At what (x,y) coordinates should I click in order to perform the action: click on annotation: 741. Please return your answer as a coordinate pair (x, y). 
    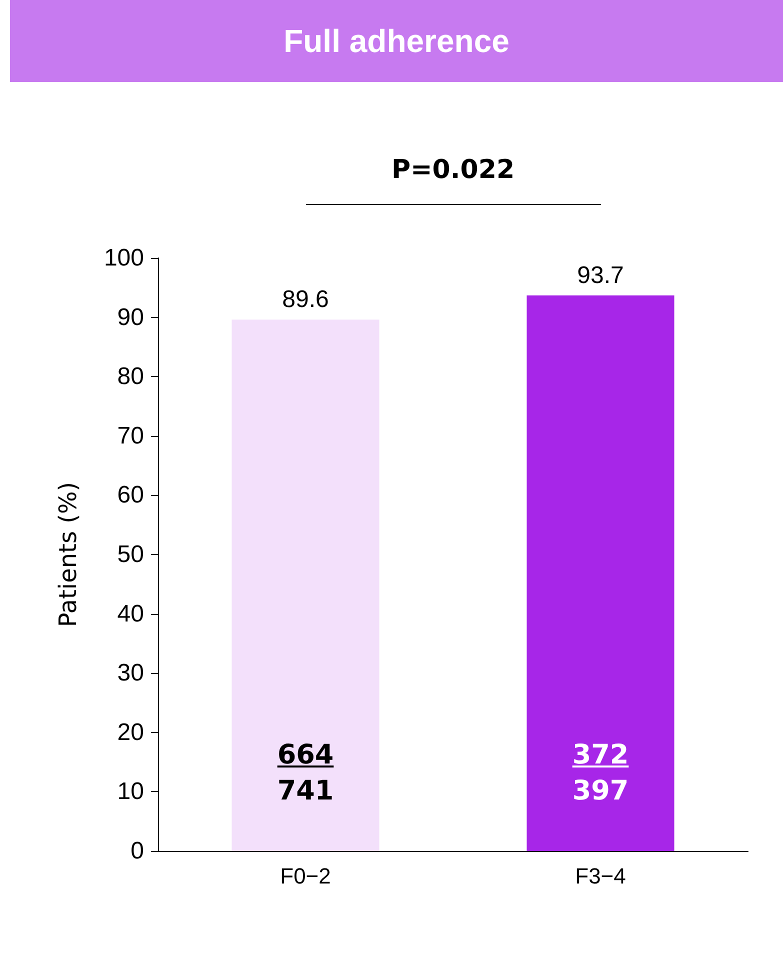
    Looking at the image, I should click on (305, 791).